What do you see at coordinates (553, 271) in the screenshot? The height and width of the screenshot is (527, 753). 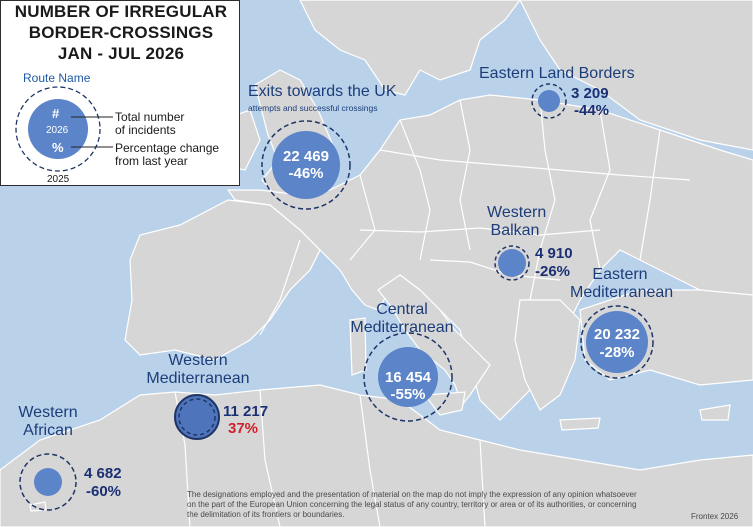 I see `change-balkan: -26%` at bounding box center [553, 271].